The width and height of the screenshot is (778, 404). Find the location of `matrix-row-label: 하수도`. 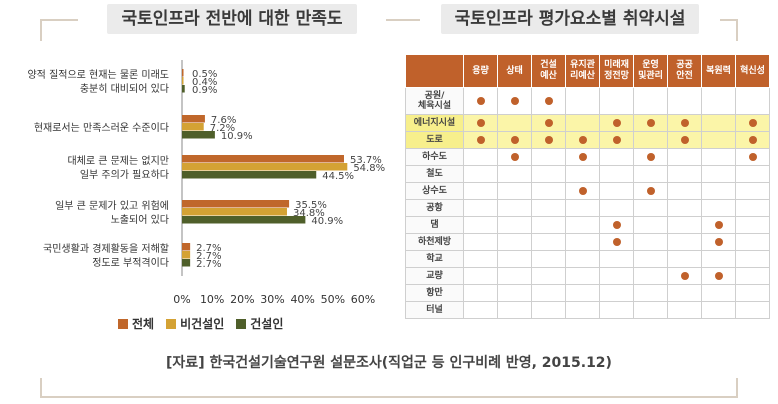

matrix-row-label: 하수도 is located at coordinates (434, 157).